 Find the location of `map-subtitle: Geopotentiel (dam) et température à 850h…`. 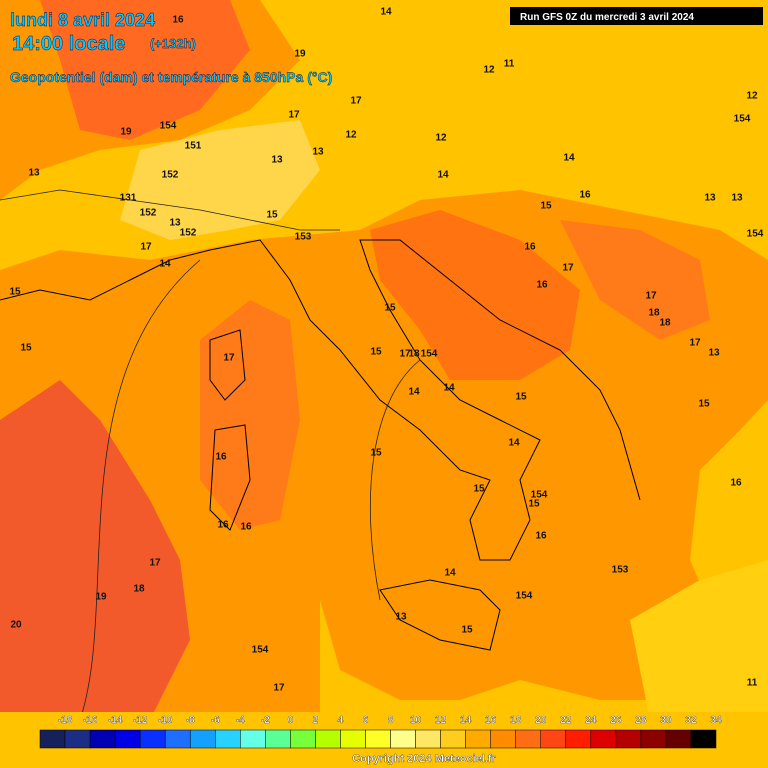

map-subtitle: Geopotentiel (dam) et température à 850h… is located at coordinates (171, 77).